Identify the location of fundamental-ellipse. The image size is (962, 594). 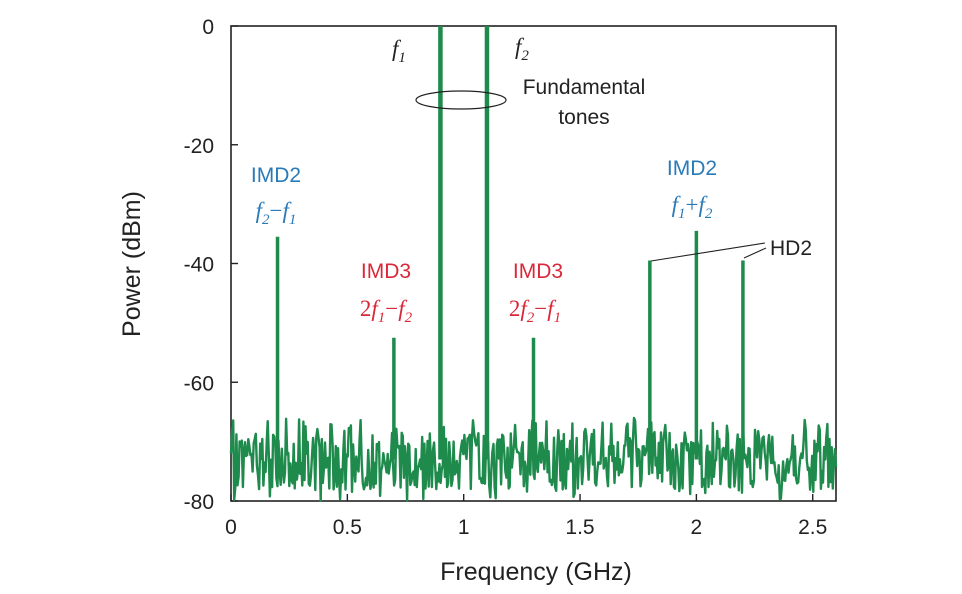
(461, 100).